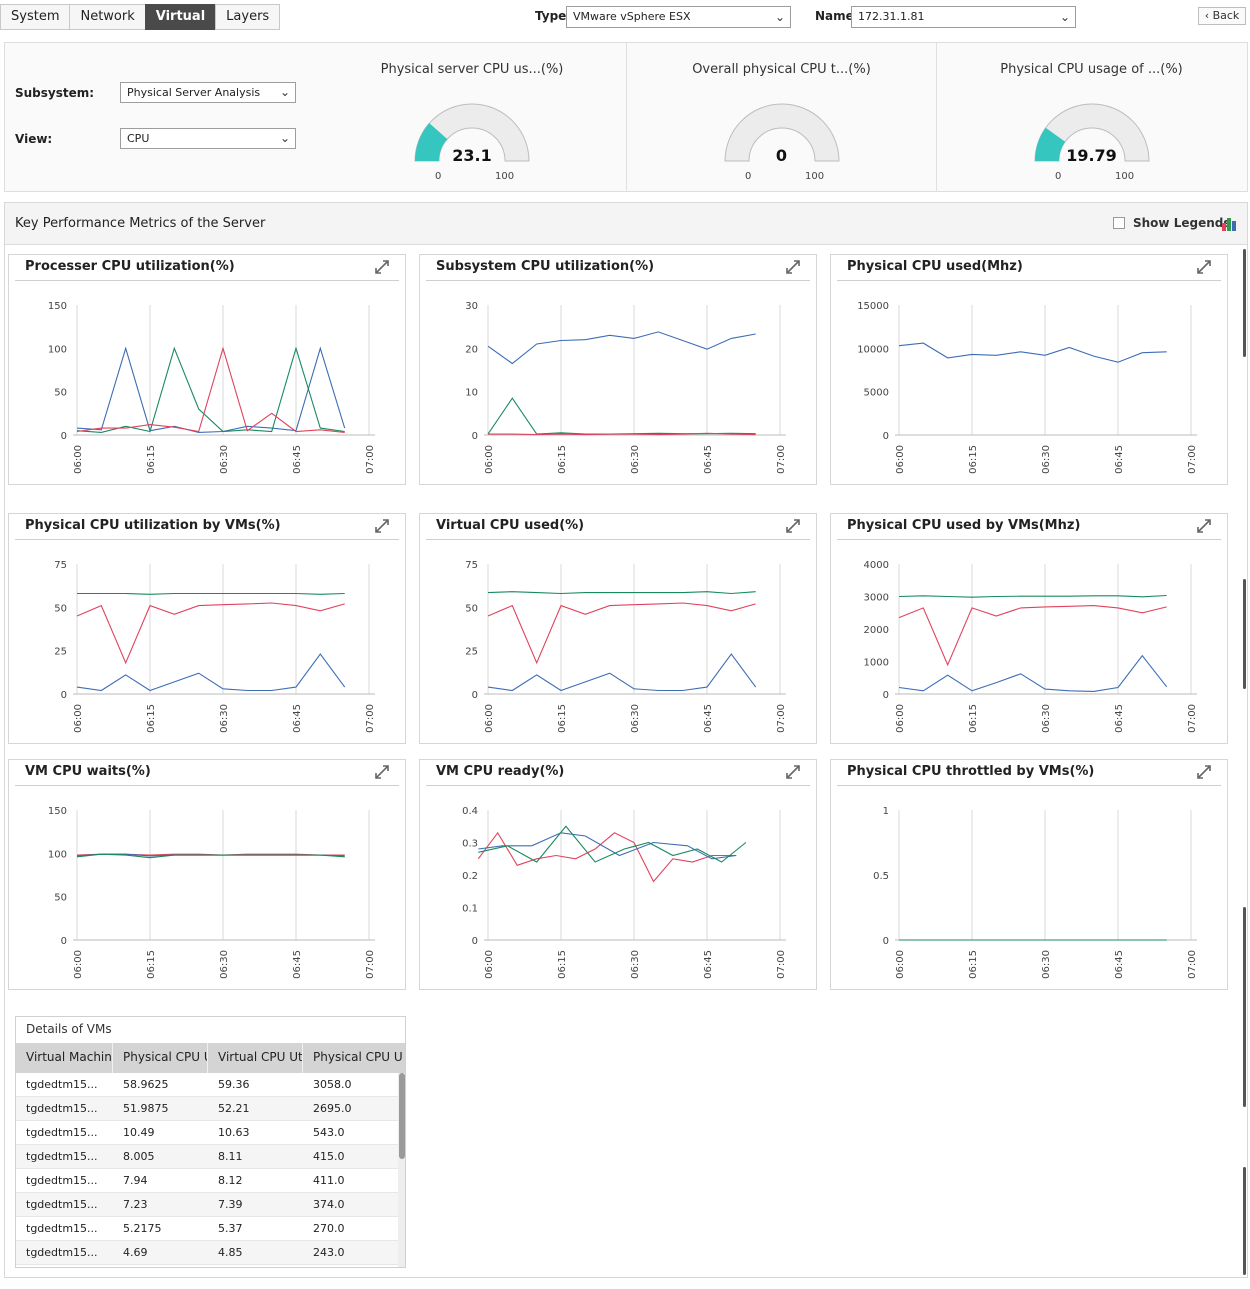  What do you see at coordinates (207, 1181) in the screenshot?
I see `table-row: tgdedtm15... 7.94 8.12 411.0` at bounding box center [207, 1181].